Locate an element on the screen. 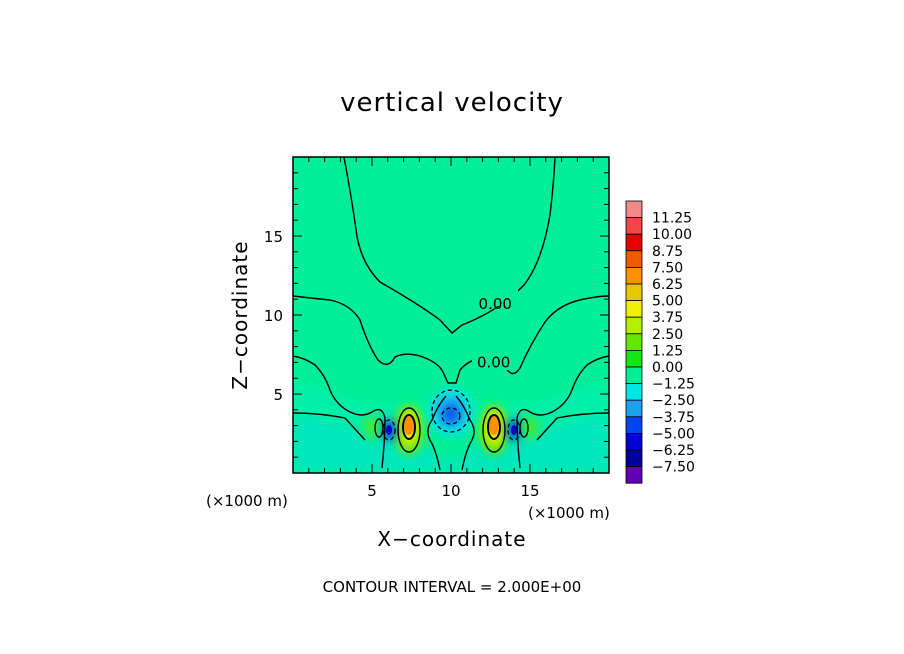  contour-left-updraft is located at coordinates (409, 430).